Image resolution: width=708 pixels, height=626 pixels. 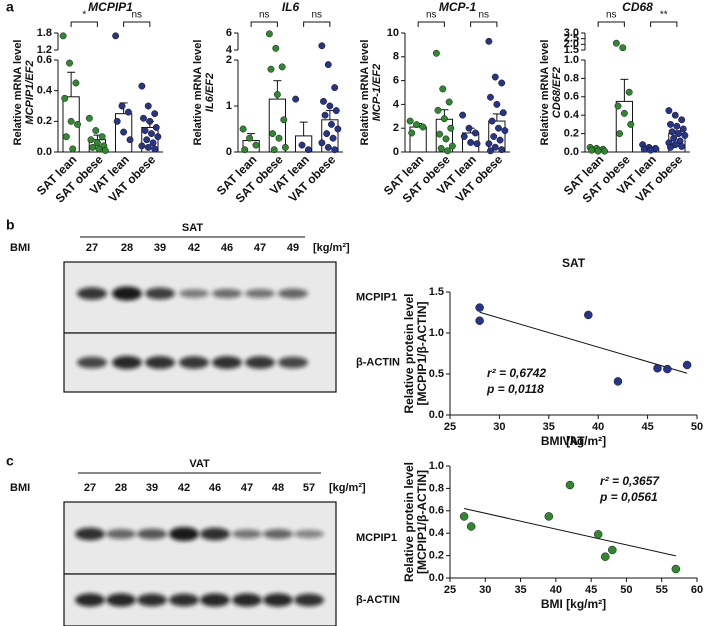 I want to click on y-tick-label: 0.5, so click(x=436, y=374).